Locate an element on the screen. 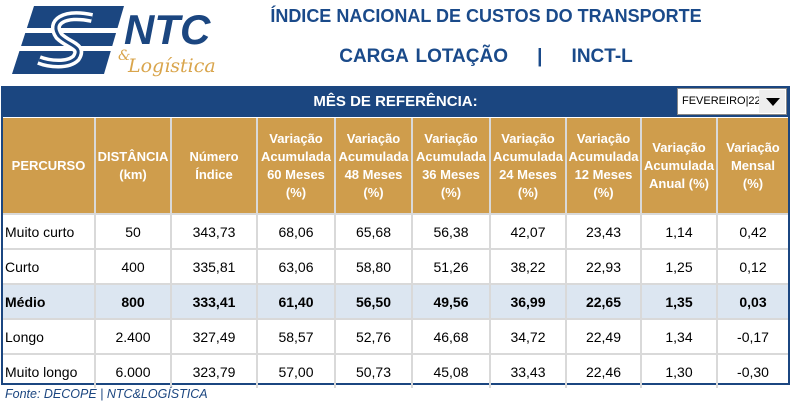  value-cell: 327,49 is located at coordinates (214, 336).